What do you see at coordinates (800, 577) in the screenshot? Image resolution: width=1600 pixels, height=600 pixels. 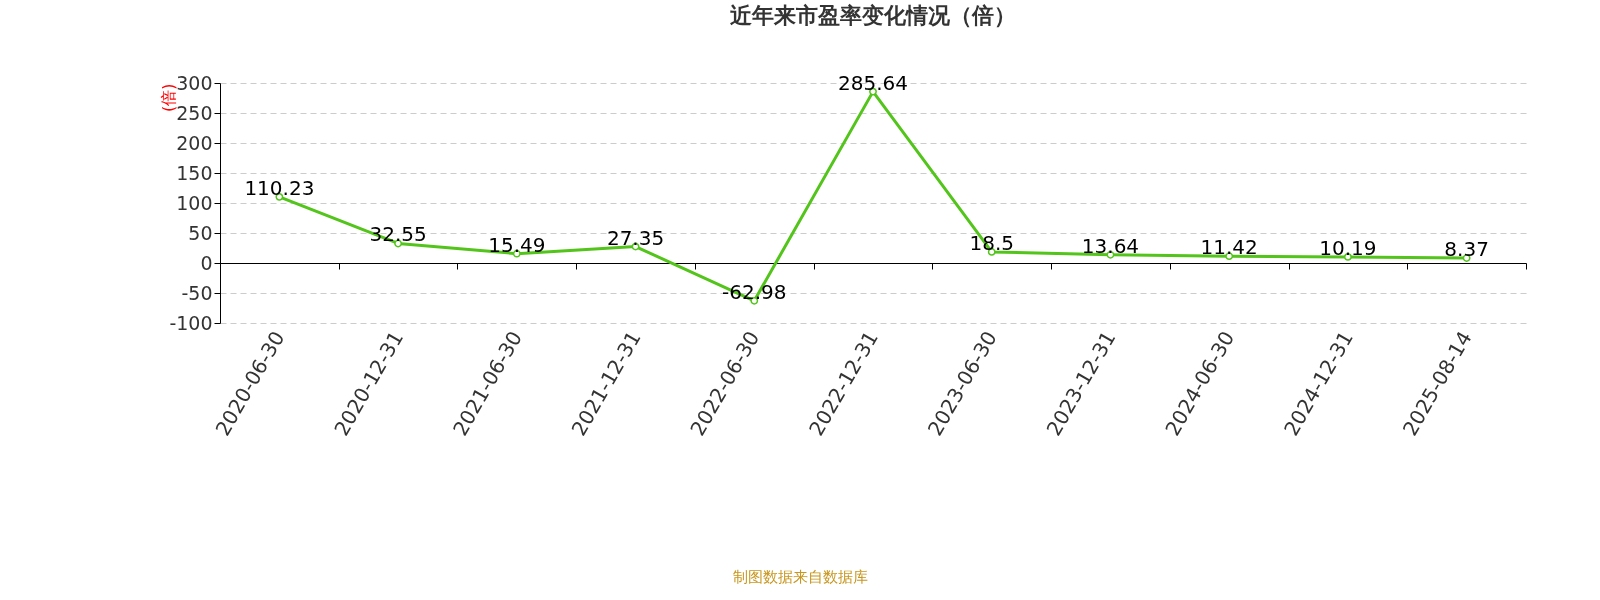 I see `text: 制图数据来自数据库` at bounding box center [800, 577].